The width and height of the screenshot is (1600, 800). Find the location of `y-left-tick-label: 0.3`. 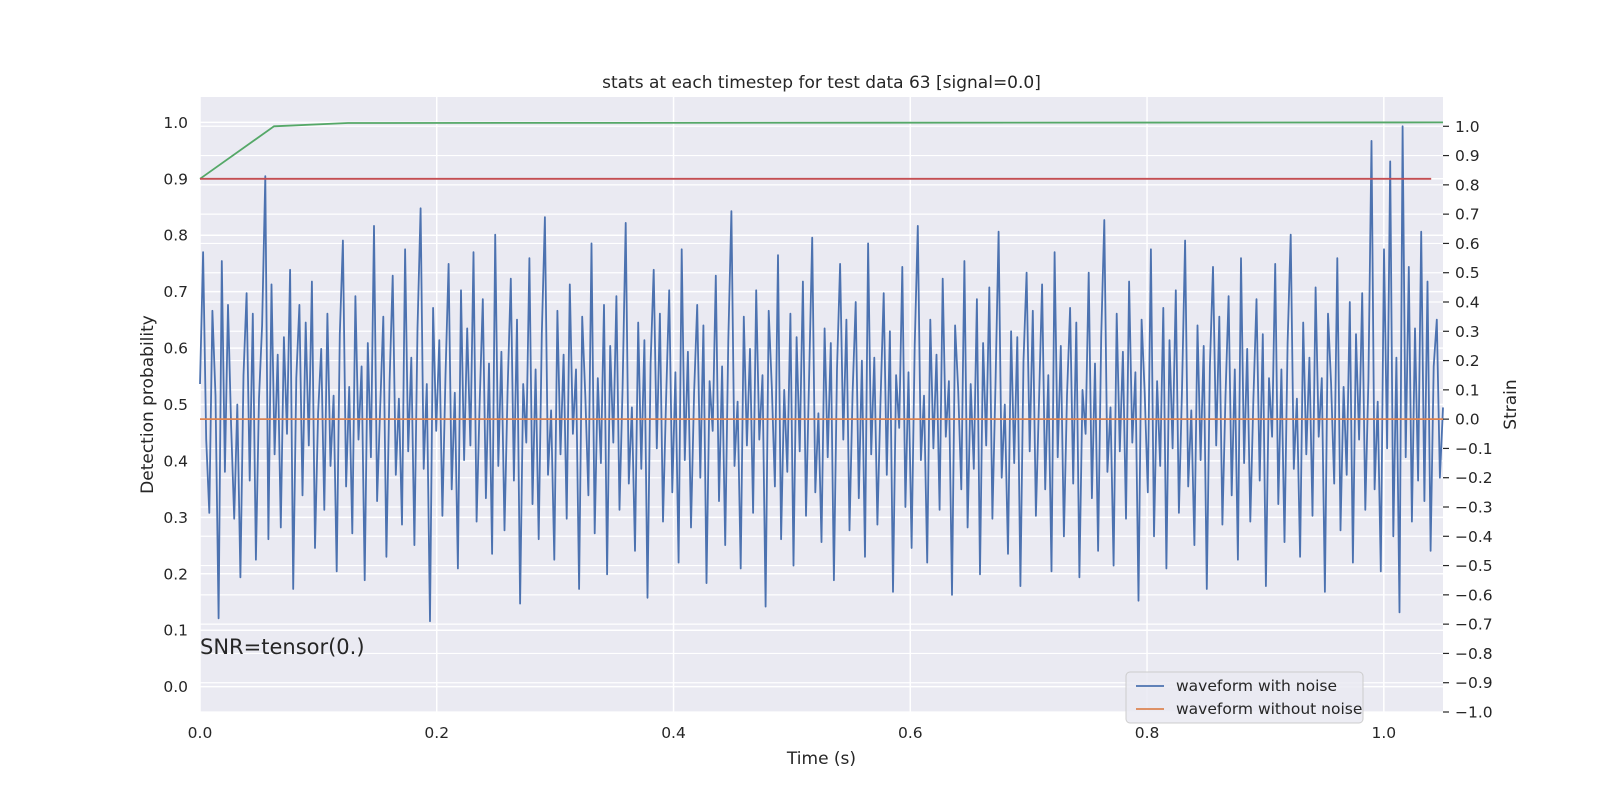

y-left-tick-label: 0.3 is located at coordinates (175, 518).